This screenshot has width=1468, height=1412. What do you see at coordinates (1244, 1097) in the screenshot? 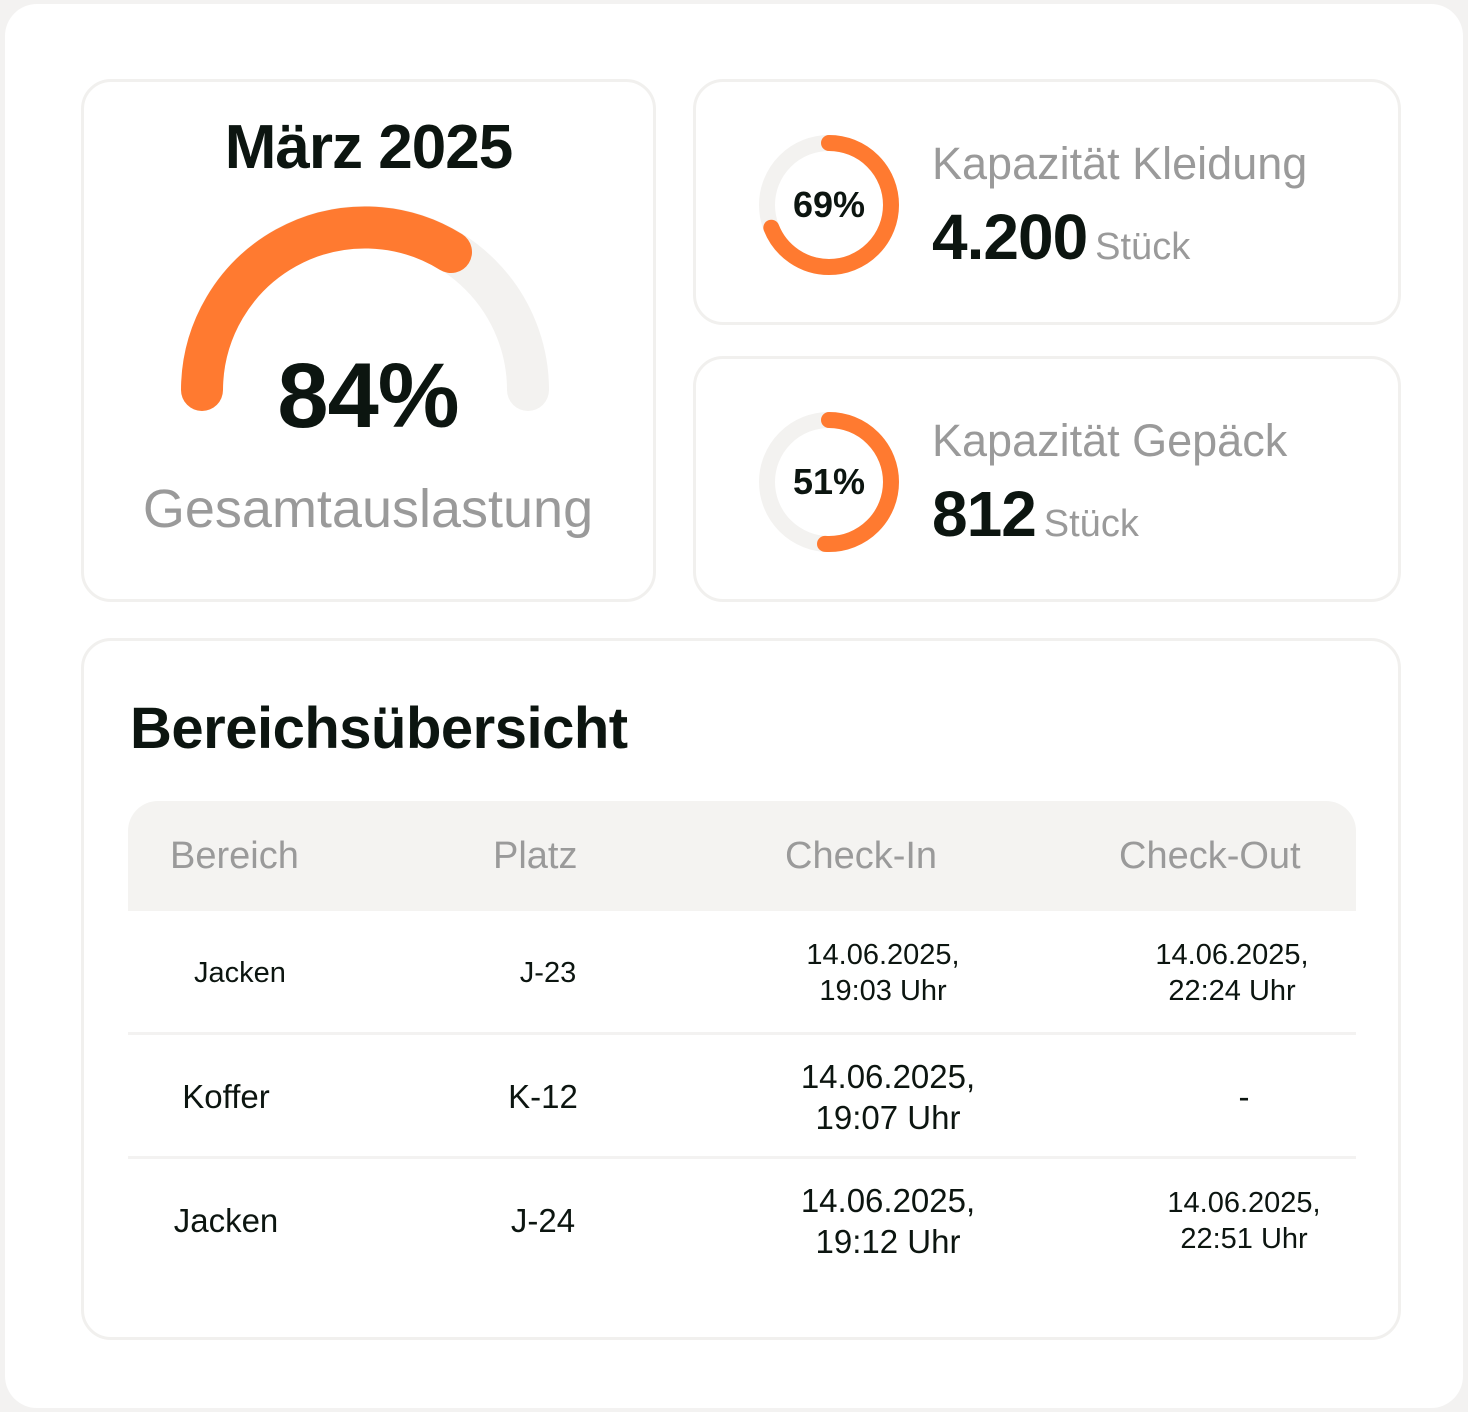
I see `cell-check-out: -` at bounding box center [1244, 1097].